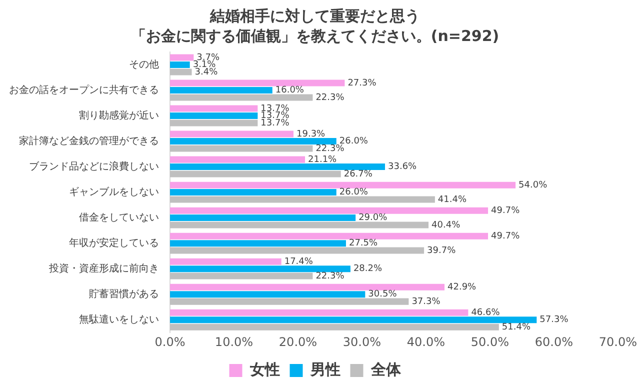 The width and height of the screenshot is (640, 390). What do you see at coordinates (452, 199) in the screenshot?
I see `data-label: 41.4%` at bounding box center [452, 199].